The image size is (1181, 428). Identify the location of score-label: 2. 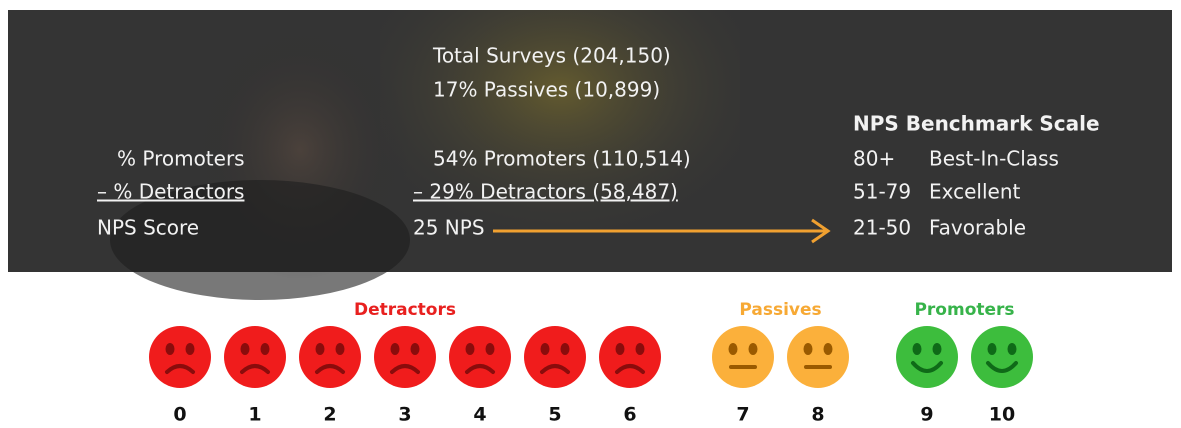
(329, 415).